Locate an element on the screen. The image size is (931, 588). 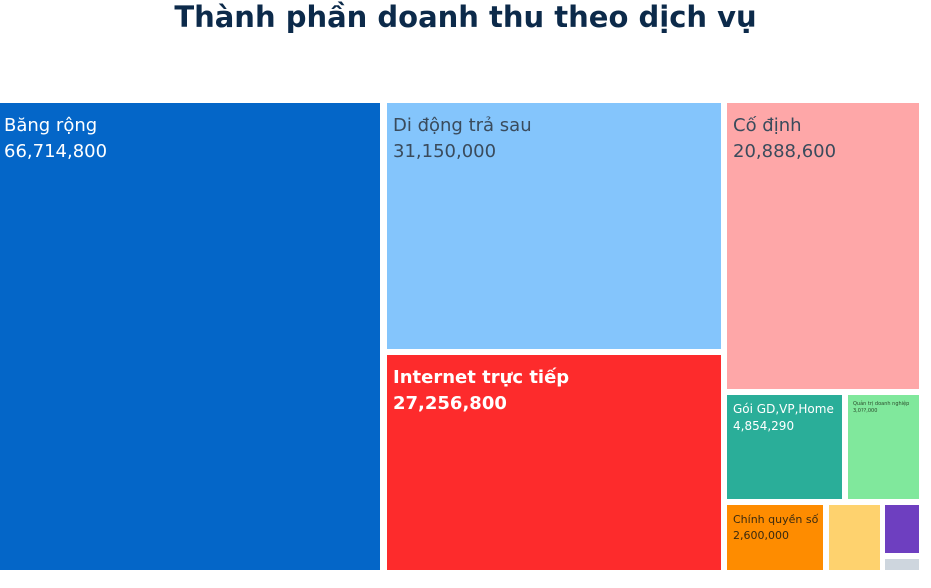
tile-label: Băng rộng is located at coordinates (51, 125).